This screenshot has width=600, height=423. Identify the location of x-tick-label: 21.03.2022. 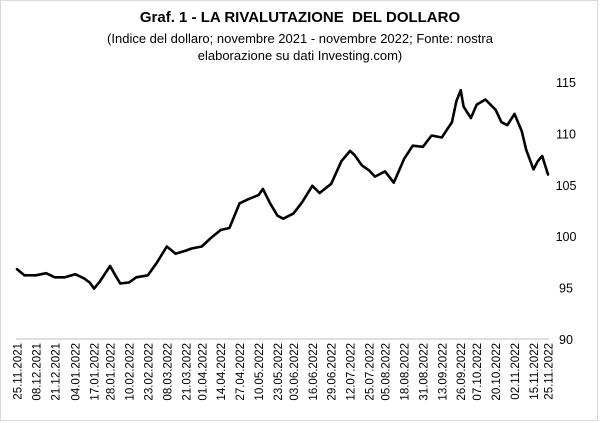
(187, 372).